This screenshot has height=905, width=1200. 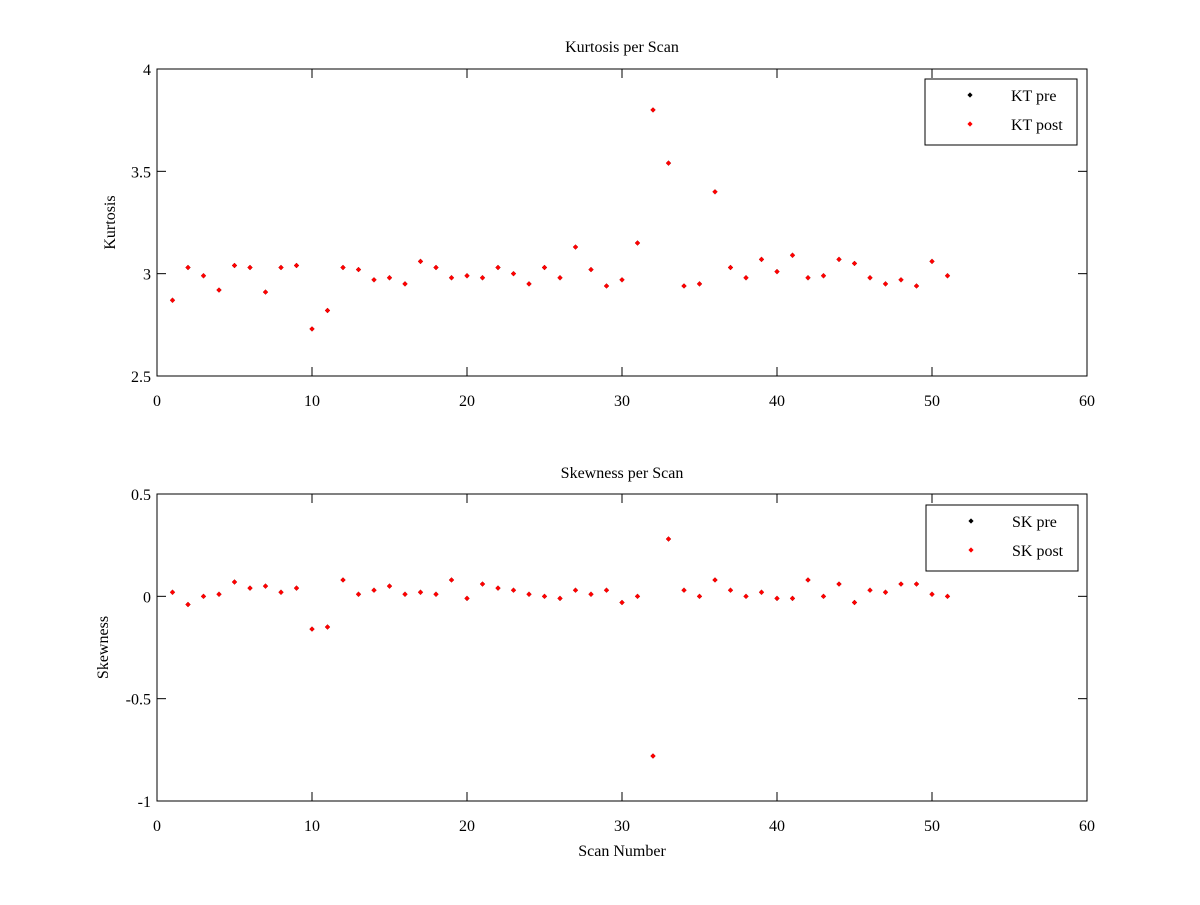 I want to click on y-tick-label: 2.5, so click(x=141, y=377).